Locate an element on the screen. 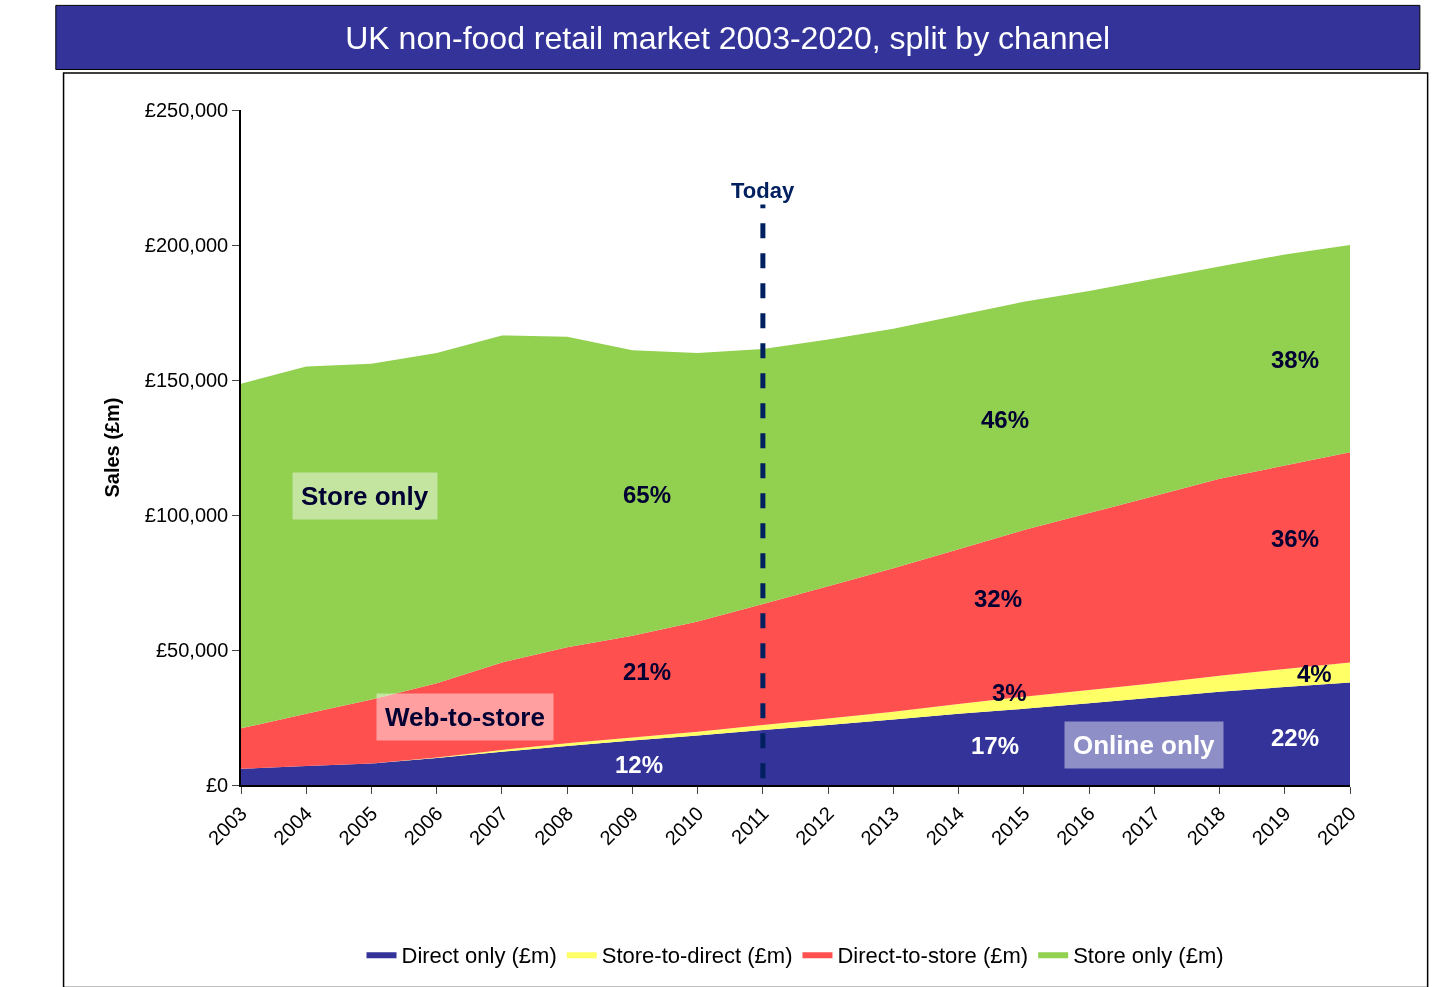  legend-label: Direct-to-store (£m) is located at coordinates (933, 955).